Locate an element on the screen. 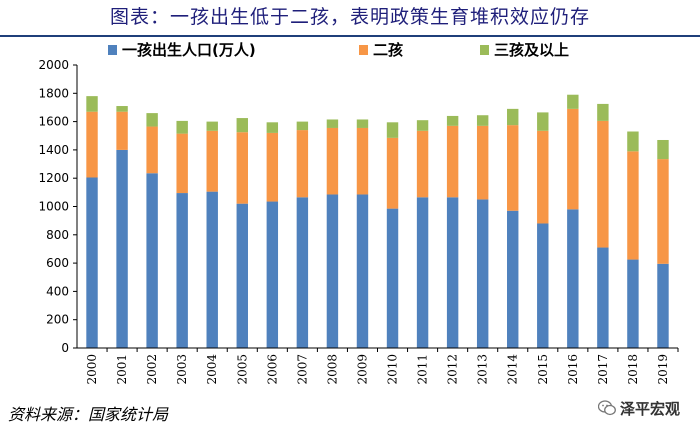 The width and height of the screenshot is (700, 435). bar-third-plus-2016 is located at coordinates (573, 101).